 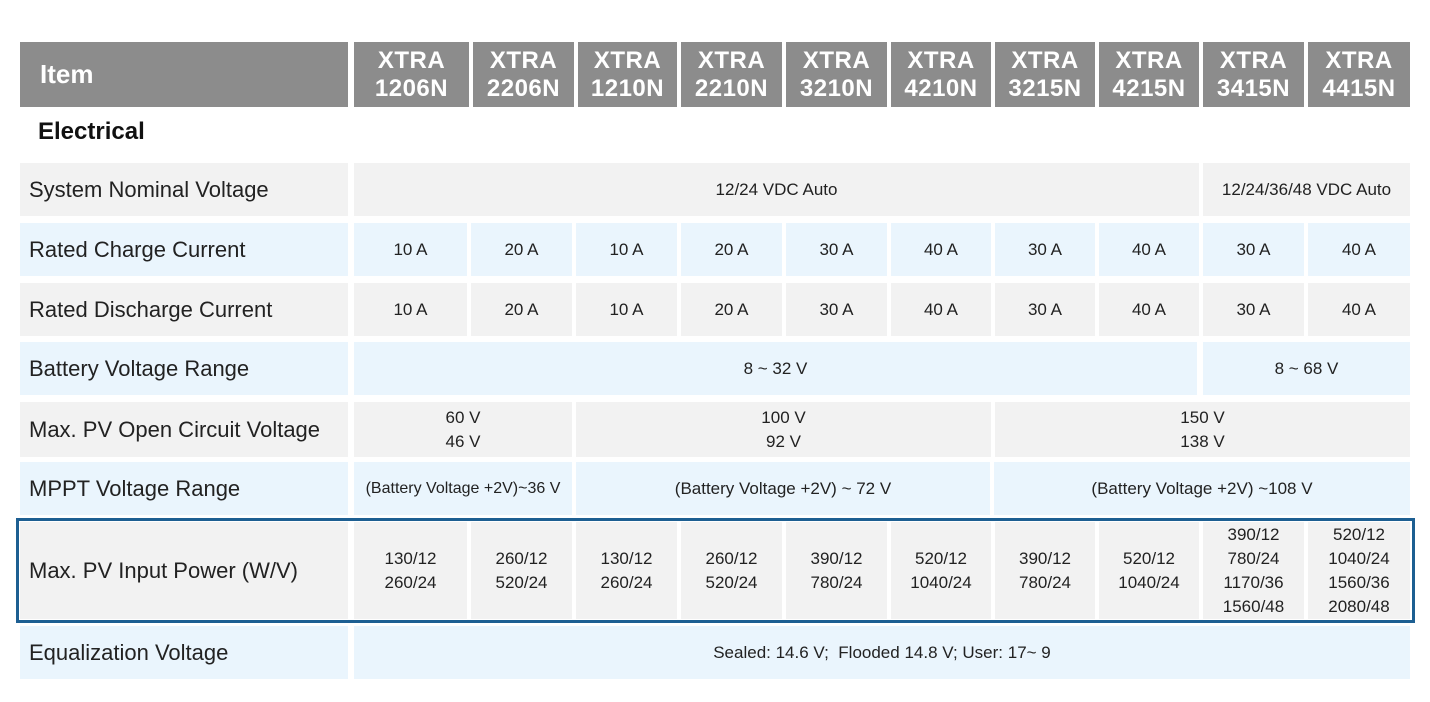 I want to click on cell-text-line: 1560/48, so click(x=1253, y=606).